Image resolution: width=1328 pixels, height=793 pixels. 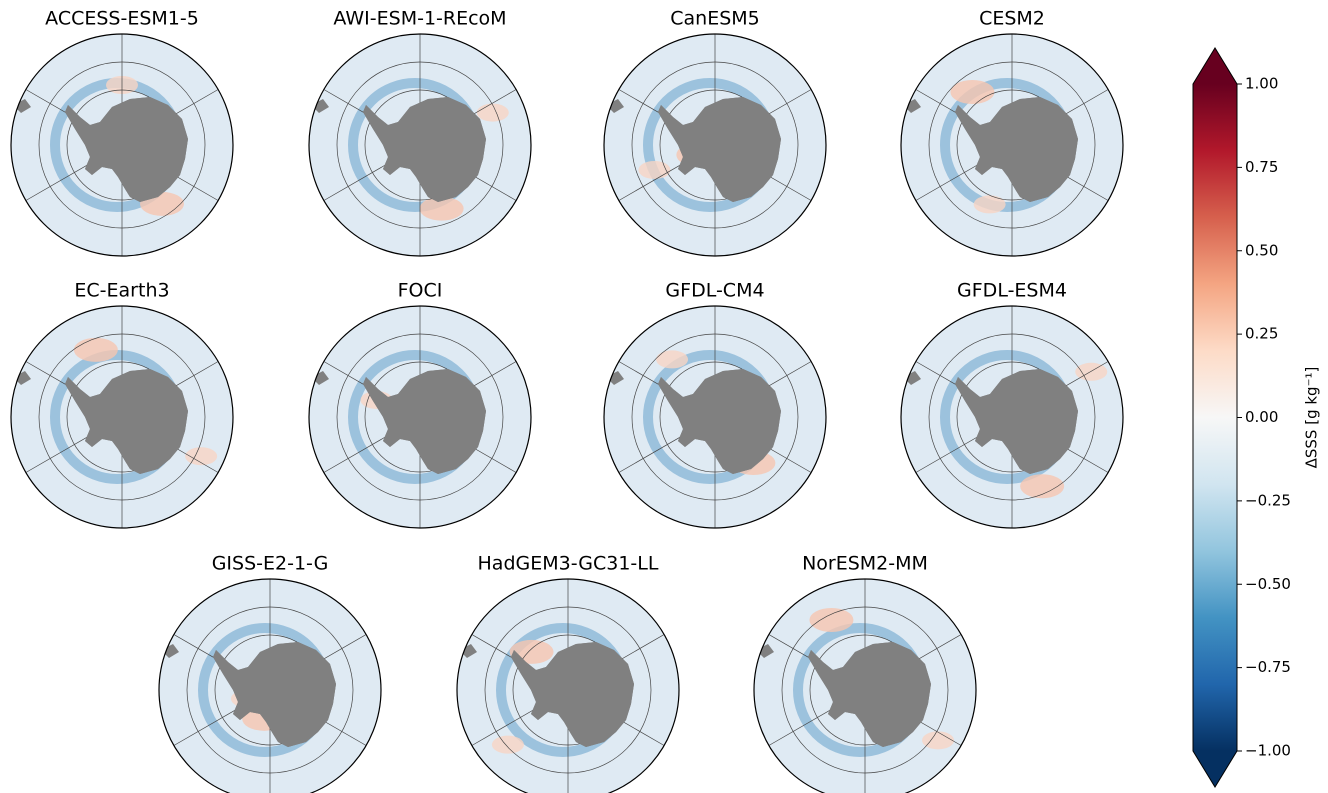 I want to click on panel-title: FOCI, so click(x=420, y=291).